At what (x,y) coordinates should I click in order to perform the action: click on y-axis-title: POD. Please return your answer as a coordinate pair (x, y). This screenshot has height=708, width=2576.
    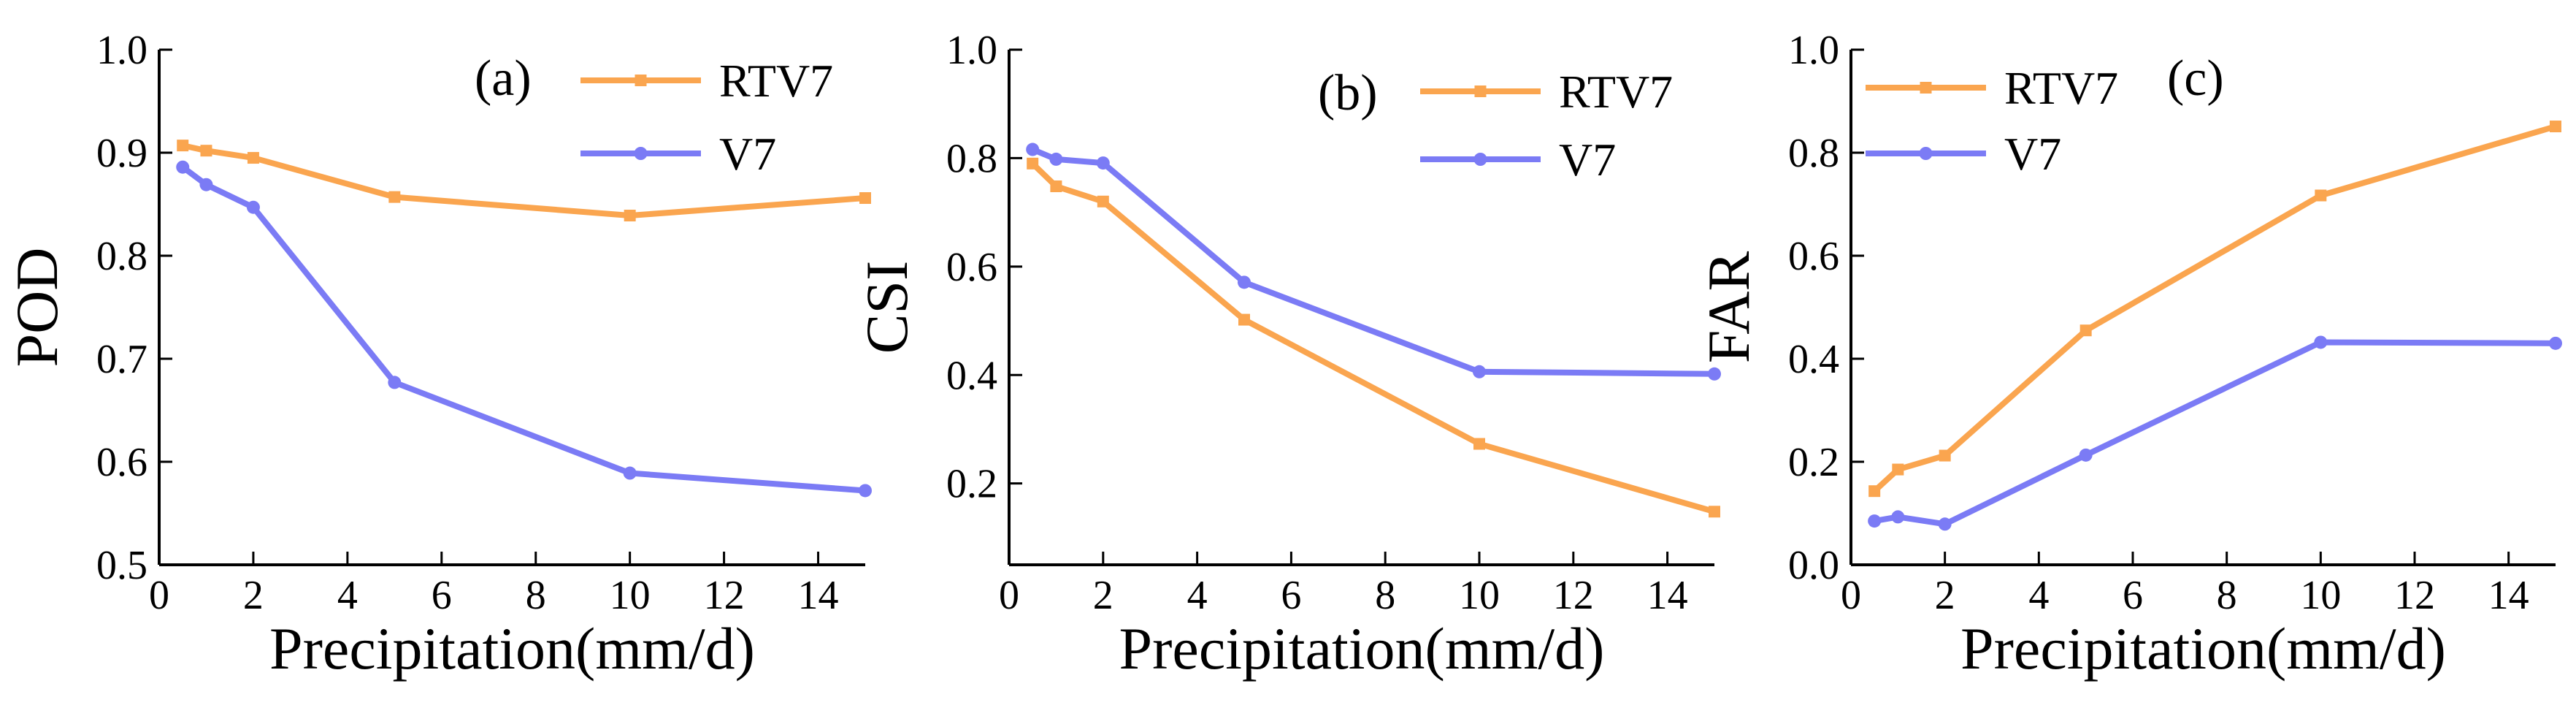
    Looking at the image, I should click on (37, 307).